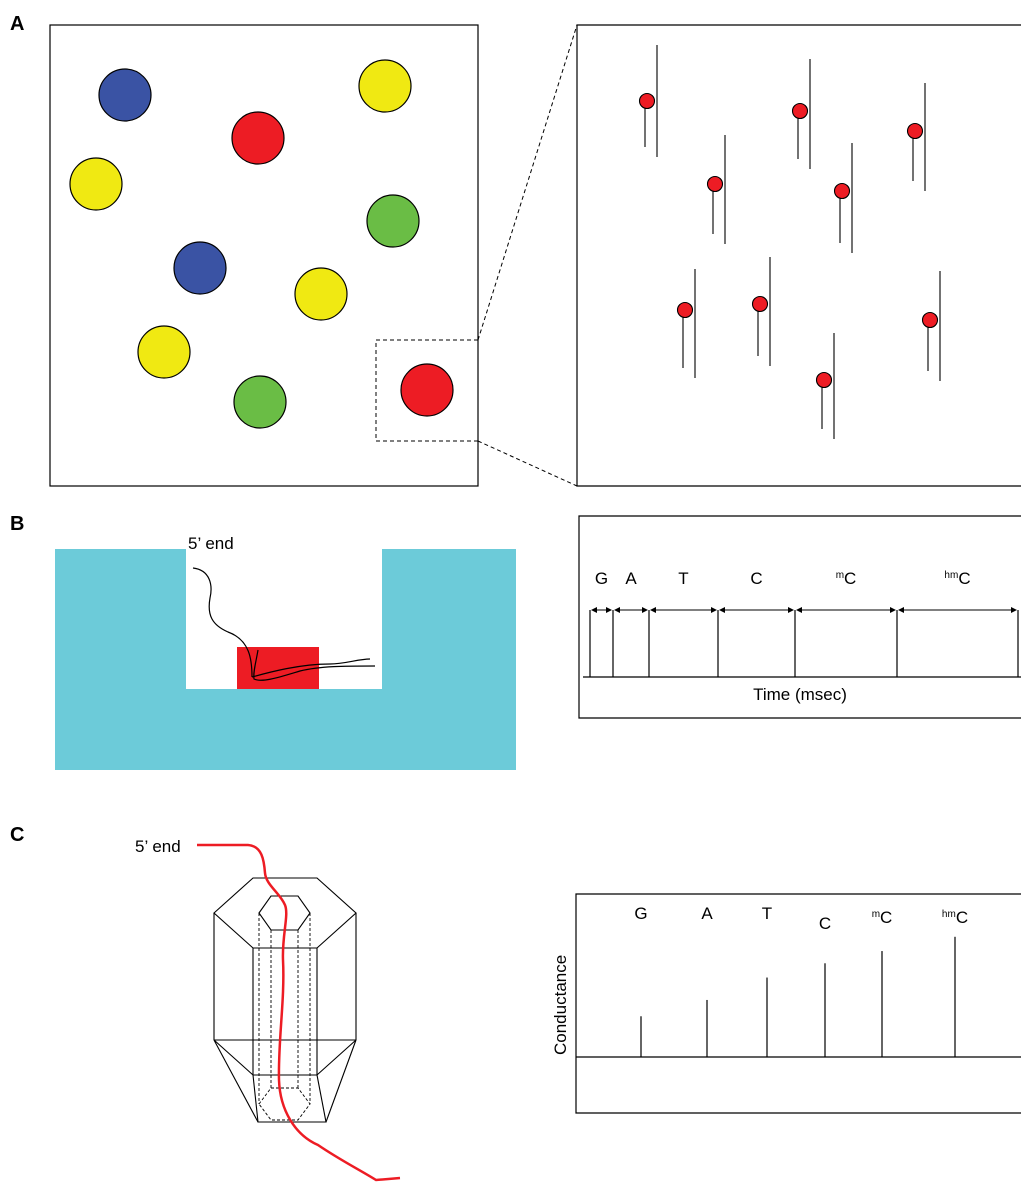  I want to click on pulse-trace-frame, so click(799, 617).